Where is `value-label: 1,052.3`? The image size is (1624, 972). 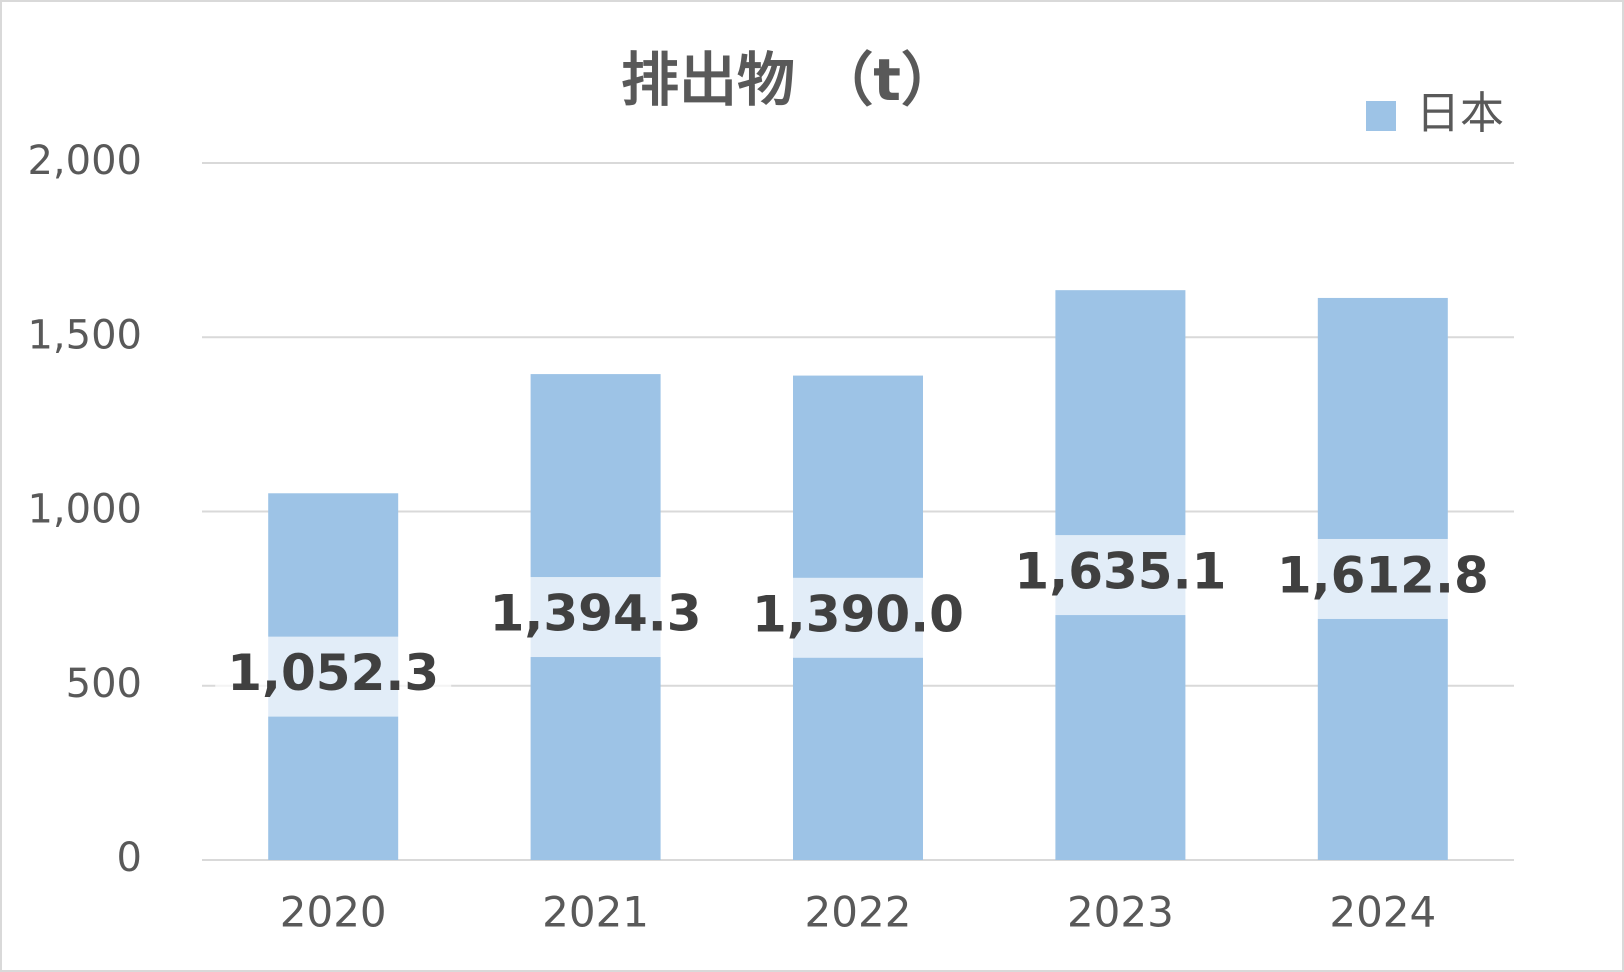
value-label: 1,052.3 is located at coordinates (333, 673).